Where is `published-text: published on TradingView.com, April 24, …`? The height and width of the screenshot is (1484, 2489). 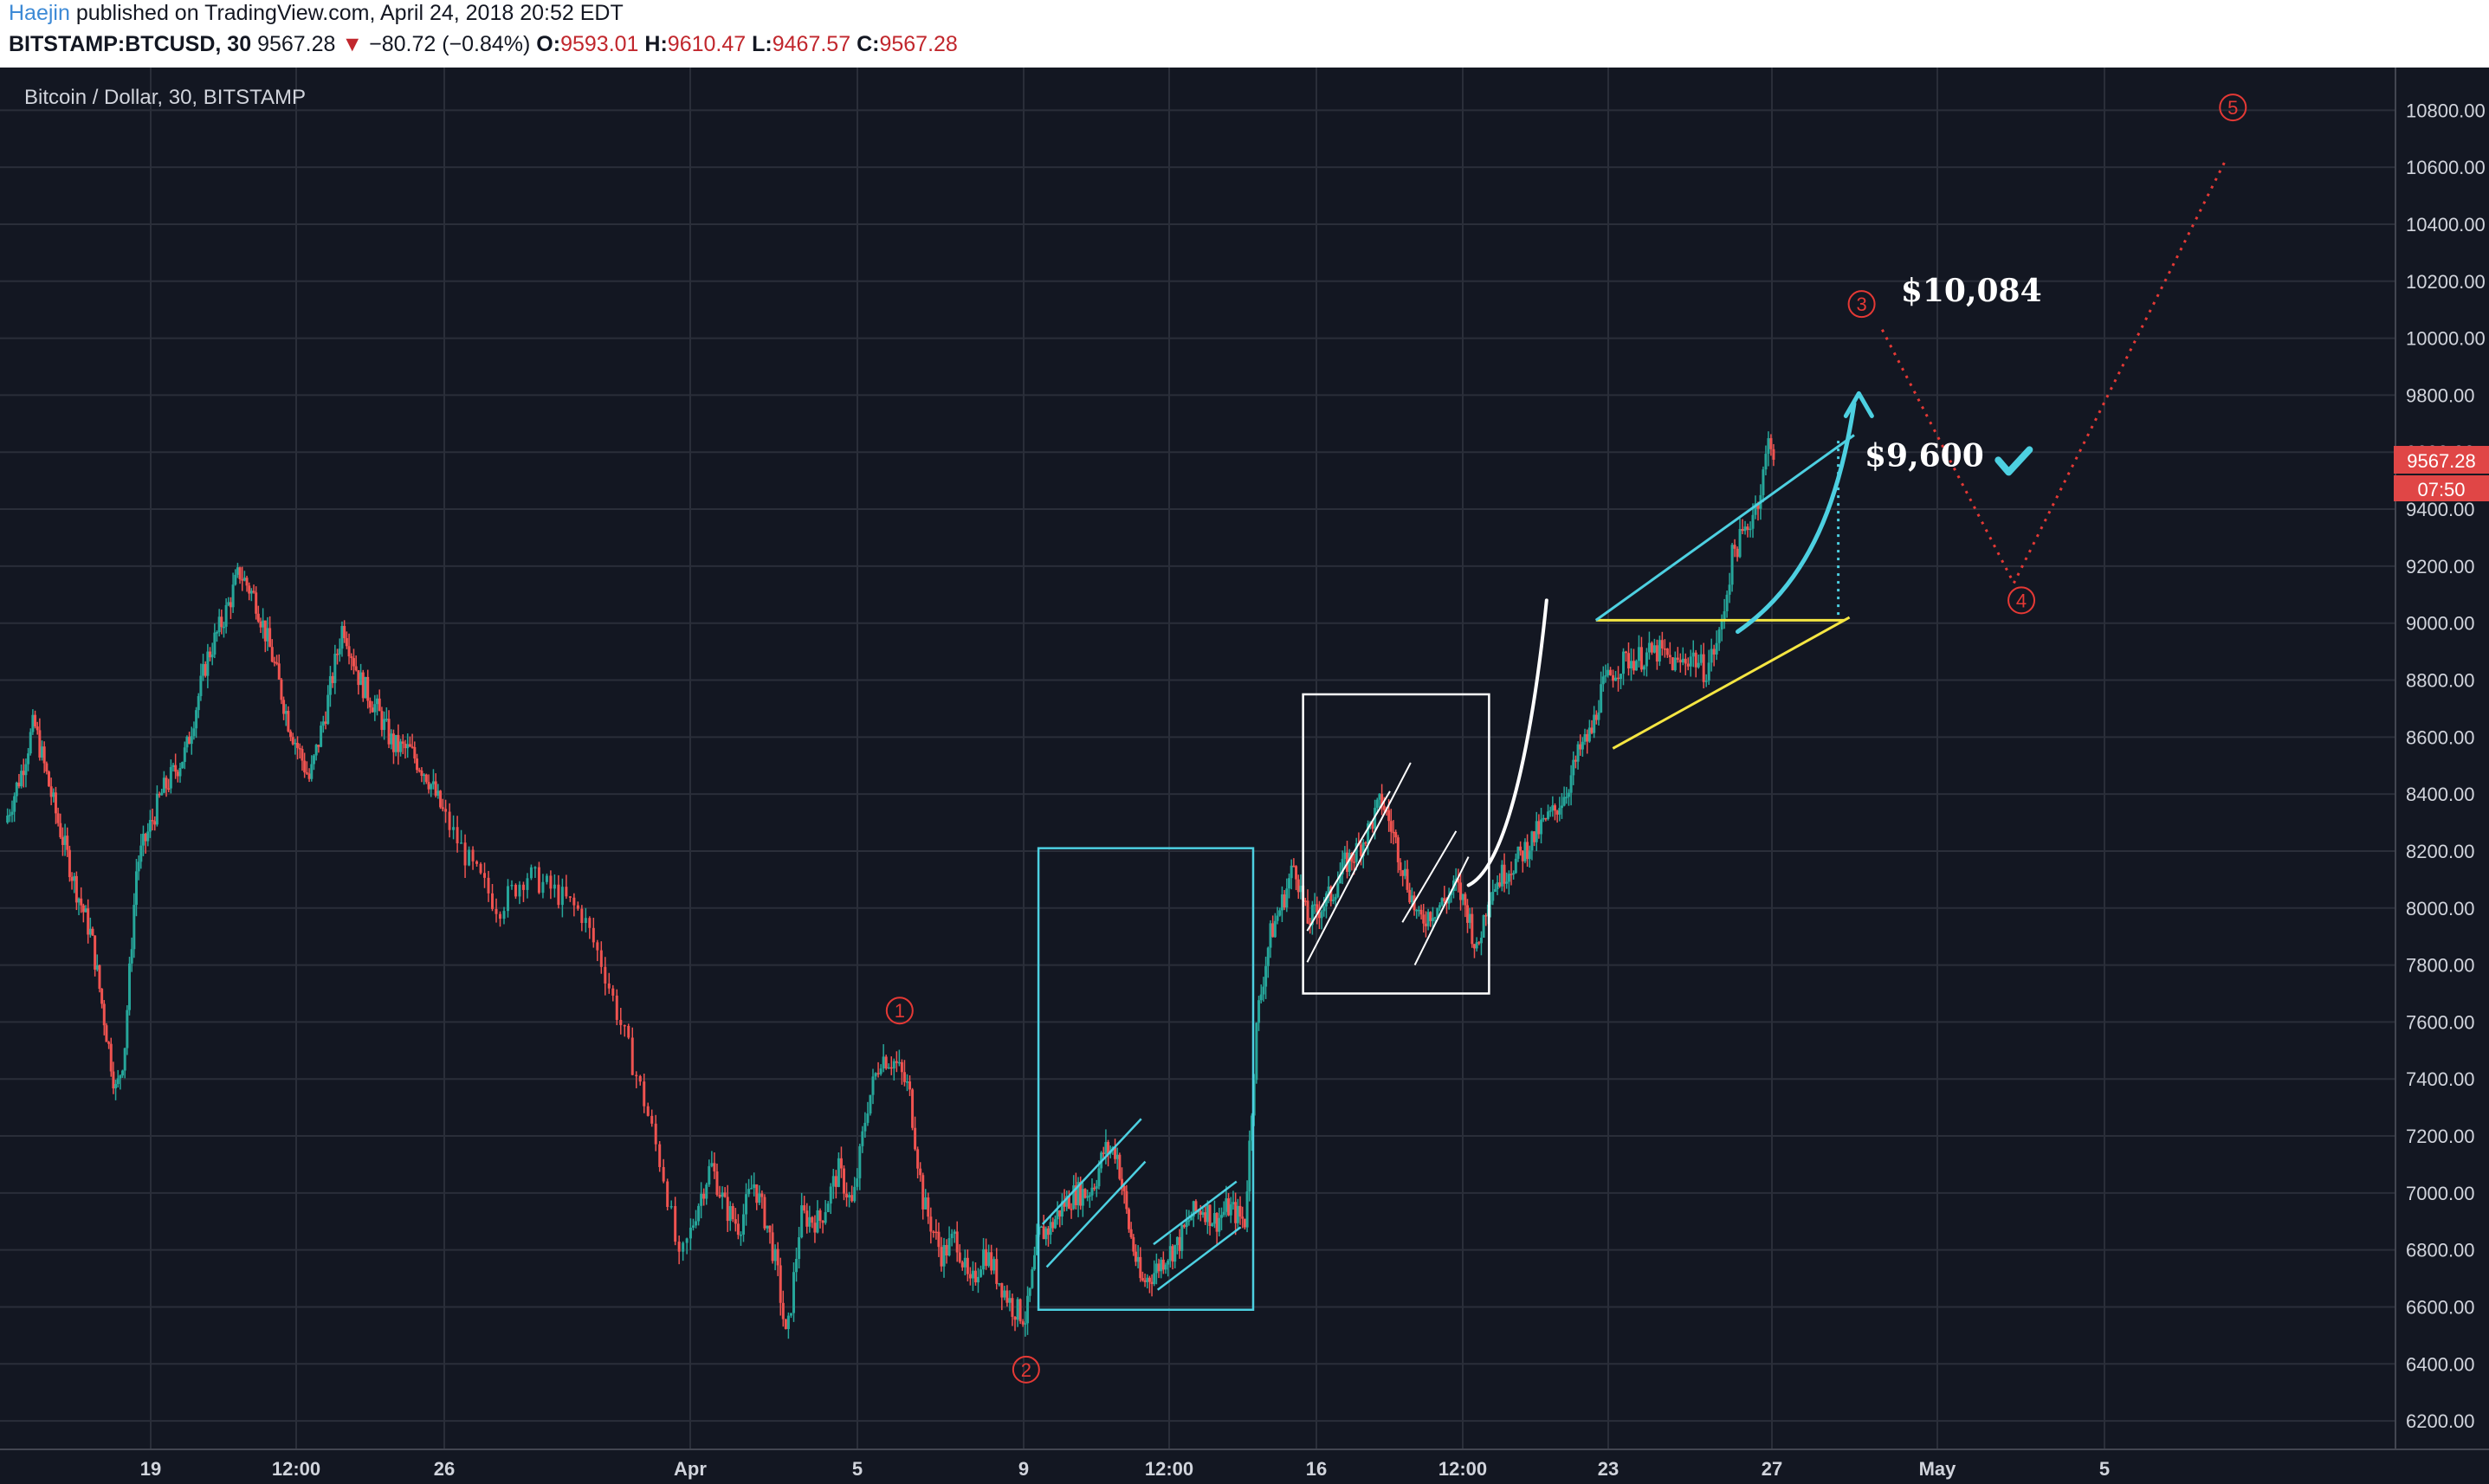 published-text: published on TradingView.com, April 24, … is located at coordinates (349, 13).